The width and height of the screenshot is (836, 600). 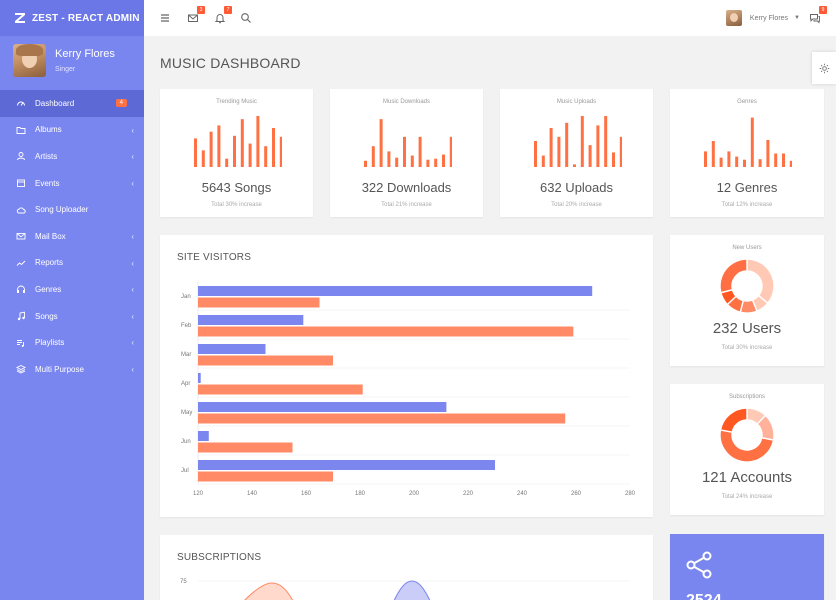 I want to click on subscriptions-sub: Total 24% increase, so click(x=747, y=497).